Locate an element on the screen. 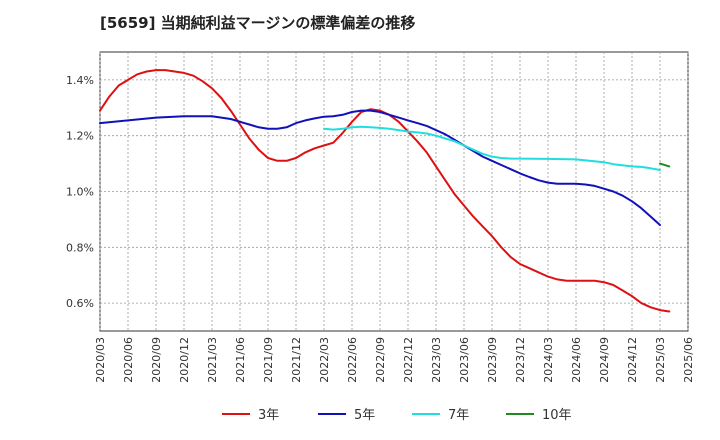 This screenshot has width=720, height=440. x-tick-label: 2024/03 is located at coordinates (548, 360).